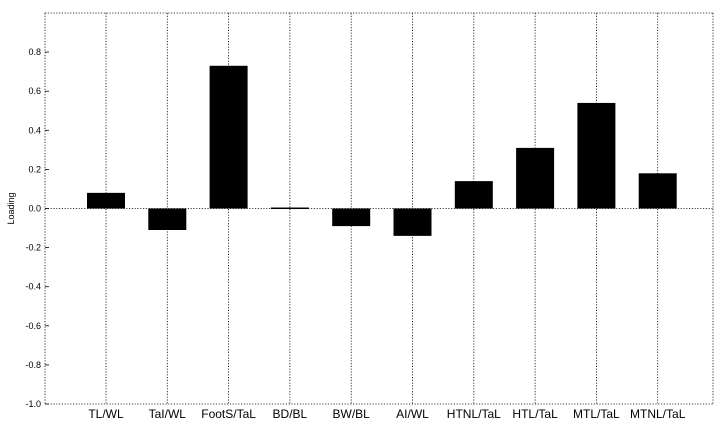 This screenshot has width=715, height=426. What do you see at coordinates (34, 130) in the screenshot?
I see `y-tick-label: 0.4` at bounding box center [34, 130].